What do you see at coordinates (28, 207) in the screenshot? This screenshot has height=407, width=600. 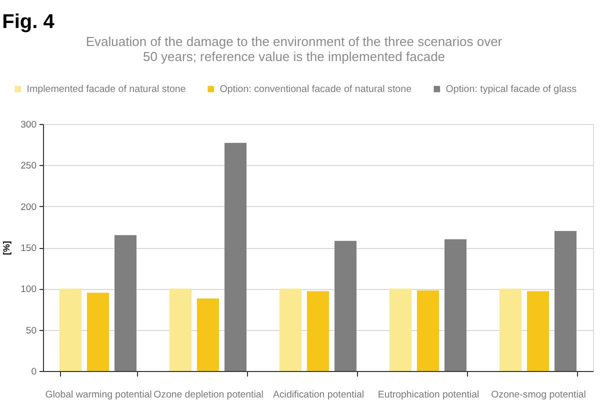 I see `y-tick-label: 200` at bounding box center [28, 207].